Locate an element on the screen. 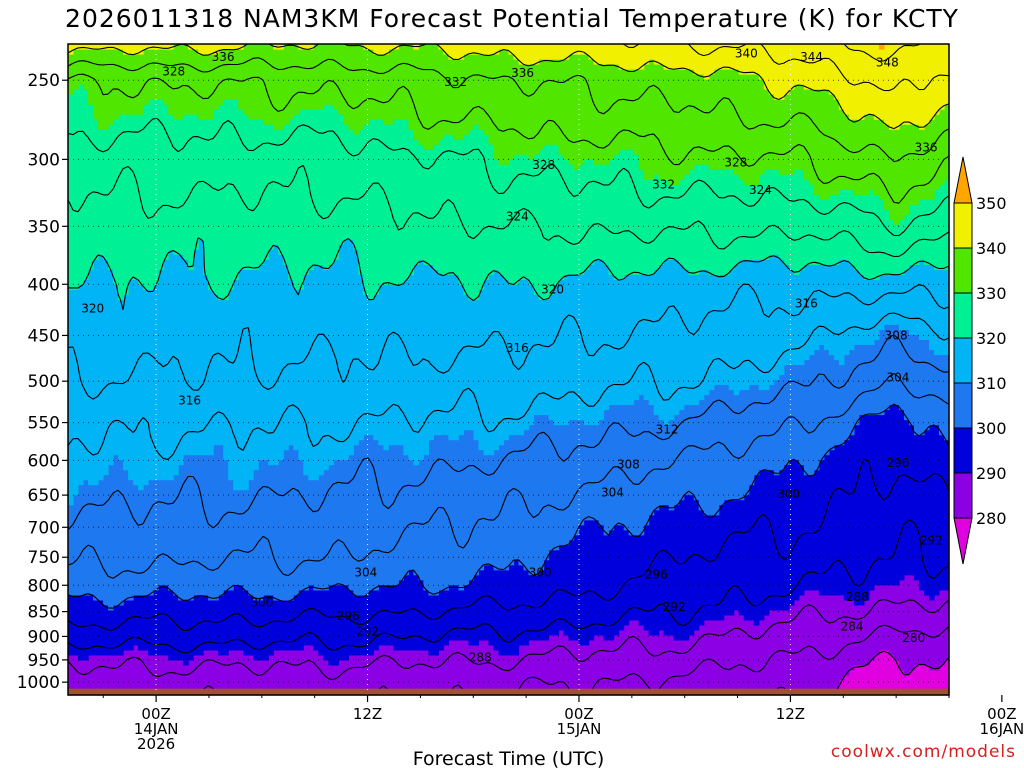 This screenshot has width=1024, height=768. x-tick-label-0-0: 00Z is located at coordinates (155, 714).